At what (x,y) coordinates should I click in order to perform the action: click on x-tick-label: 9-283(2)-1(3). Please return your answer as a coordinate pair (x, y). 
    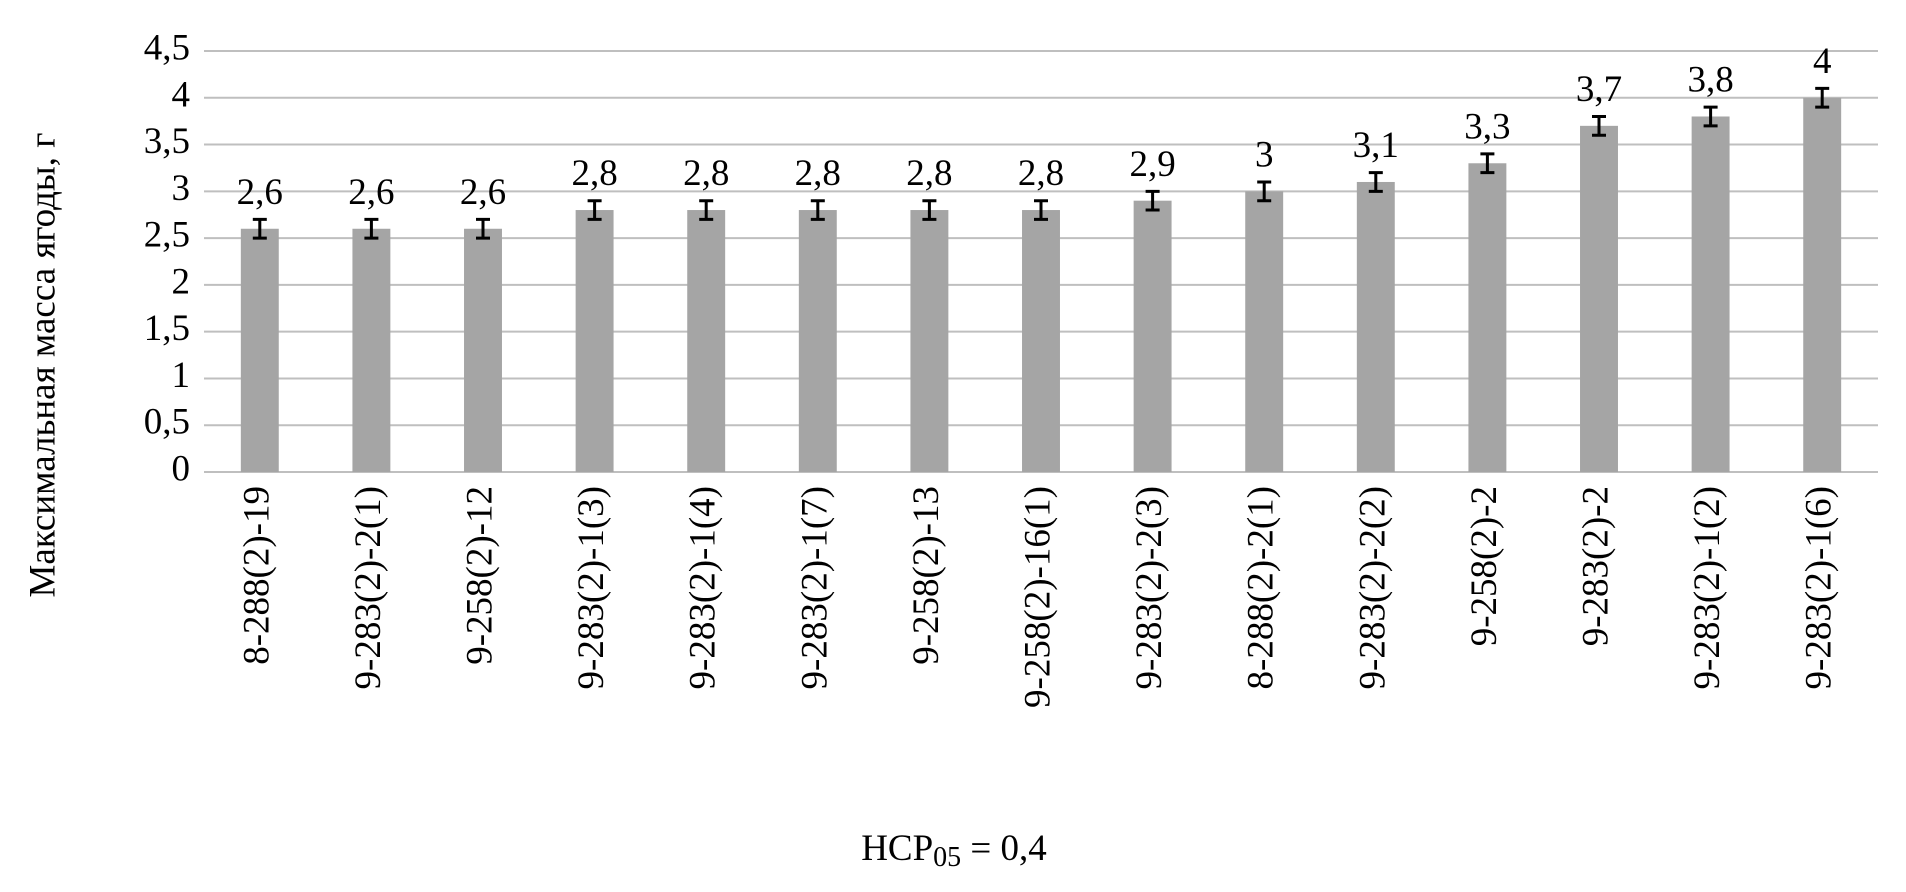
    Looking at the image, I should click on (591, 587).